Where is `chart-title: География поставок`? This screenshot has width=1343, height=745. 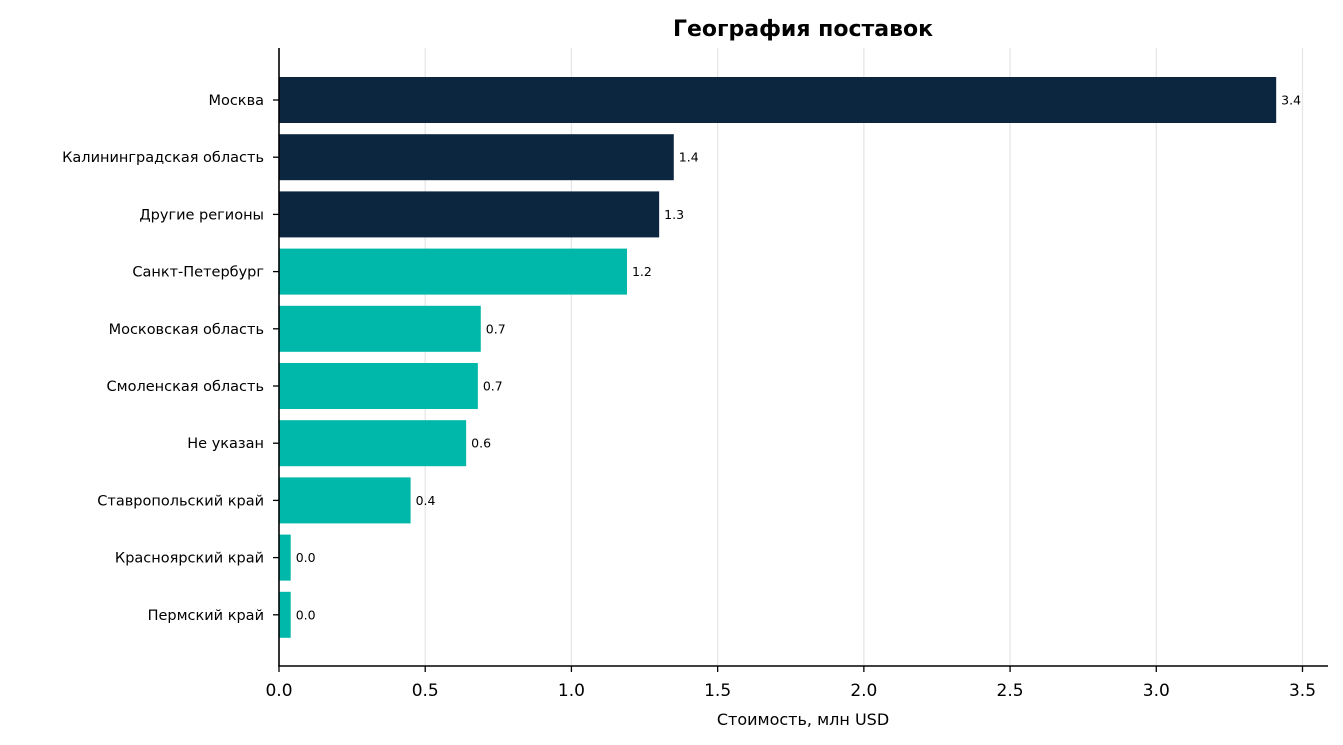 chart-title: География поставок is located at coordinates (803, 29).